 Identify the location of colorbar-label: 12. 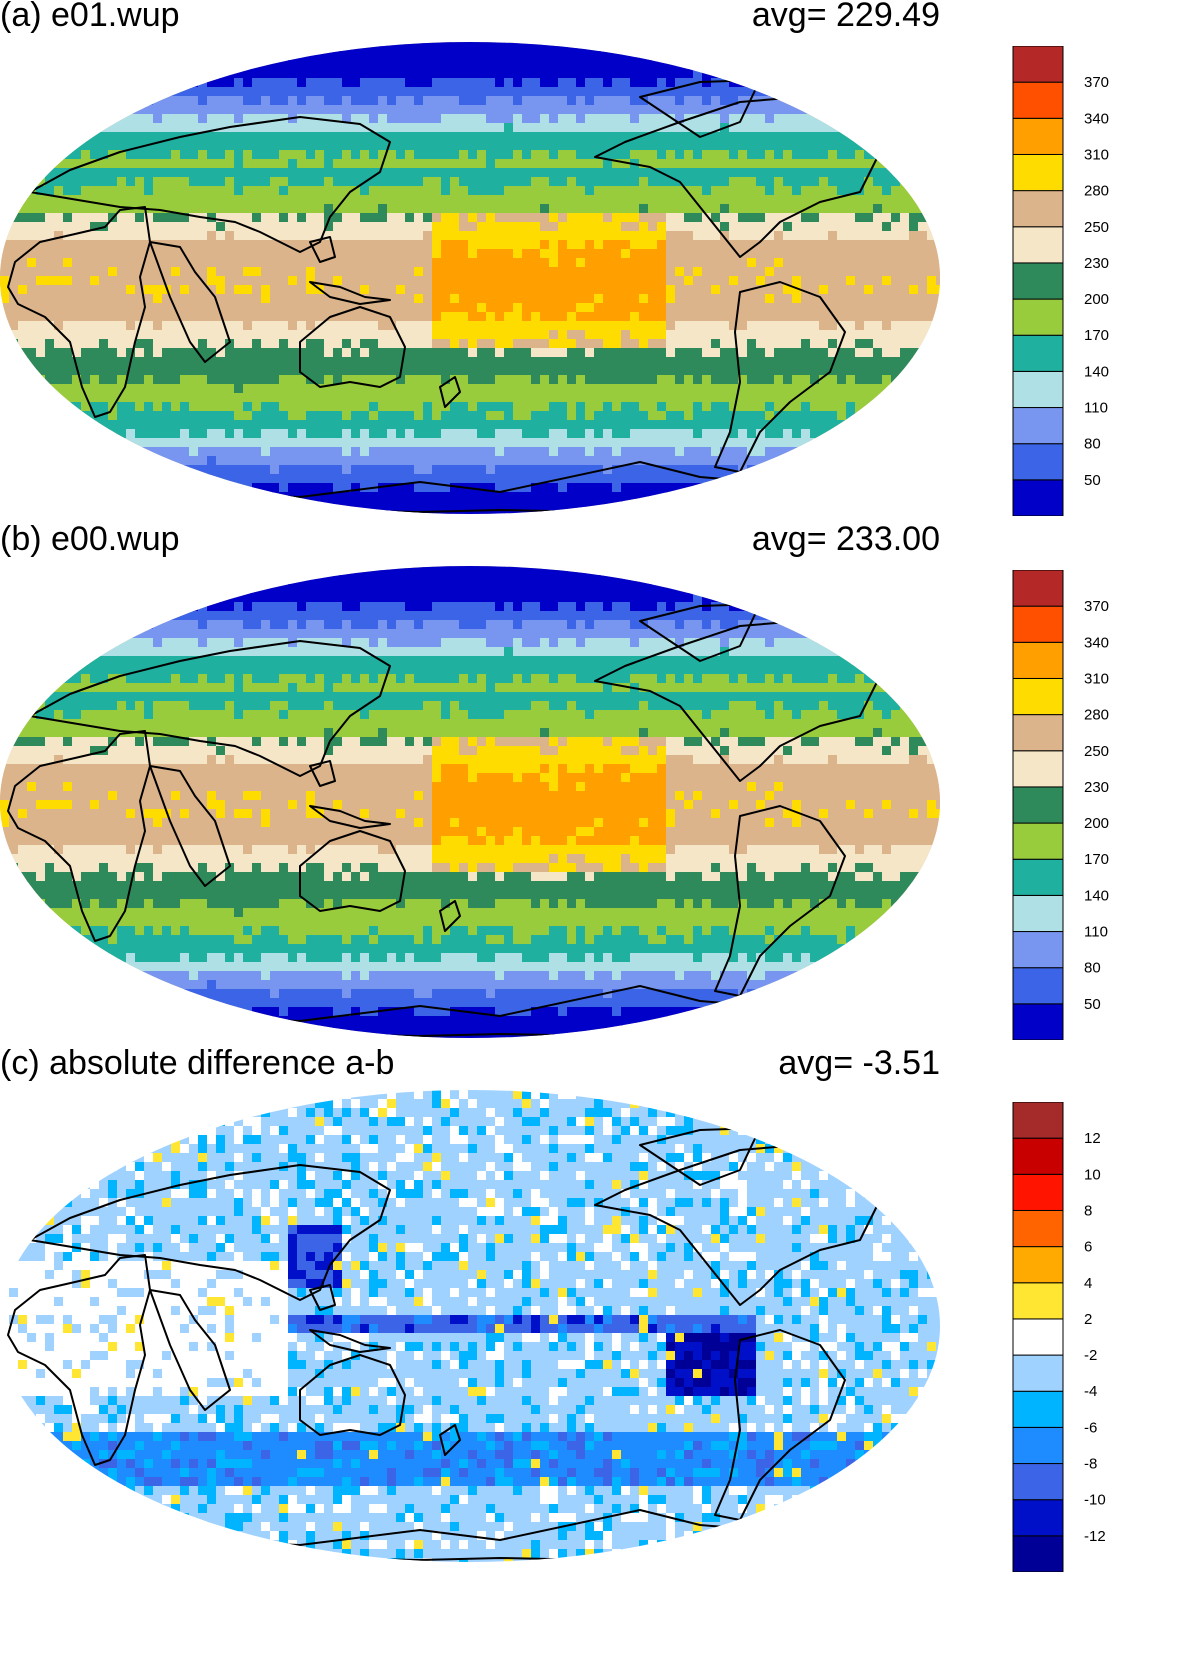
(1092, 1138).